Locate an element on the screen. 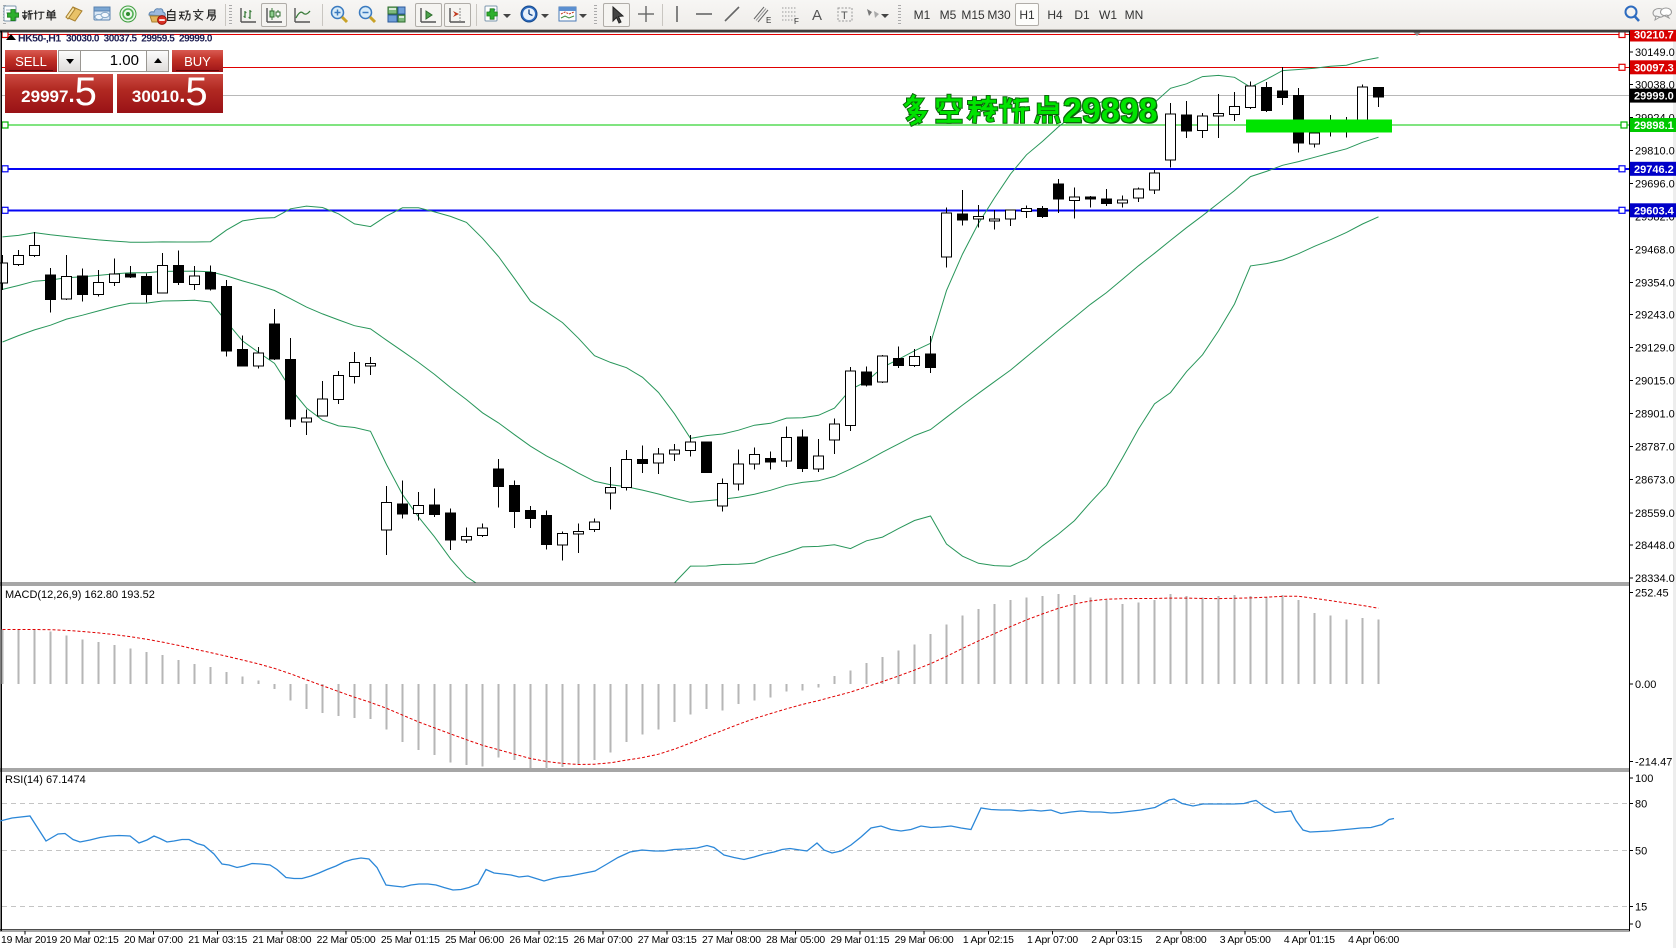  svg-text: 30149.0 is located at coordinates (1655, 53).